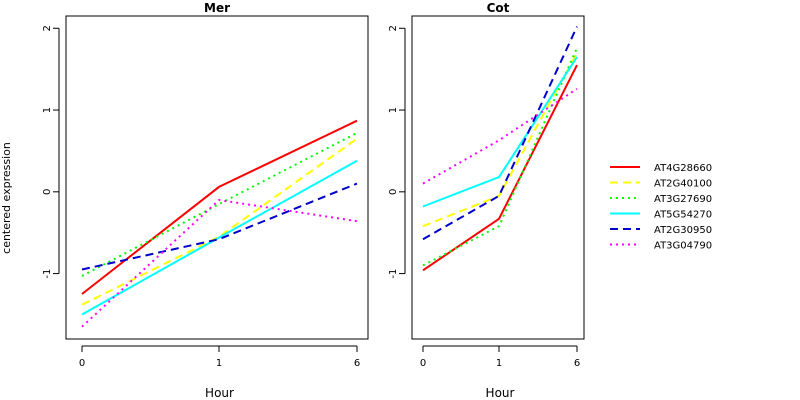 This screenshot has height=400, width=800. What do you see at coordinates (6, 198) in the screenshot?
I see `y-axis-label: centered expression` at bounding box center [6, 198].